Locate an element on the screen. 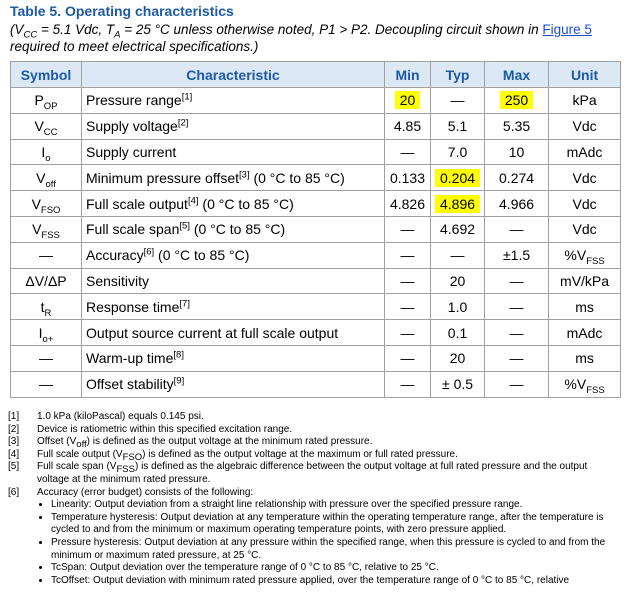  footnote-ref: [5] is located at coordinates (184, 226).